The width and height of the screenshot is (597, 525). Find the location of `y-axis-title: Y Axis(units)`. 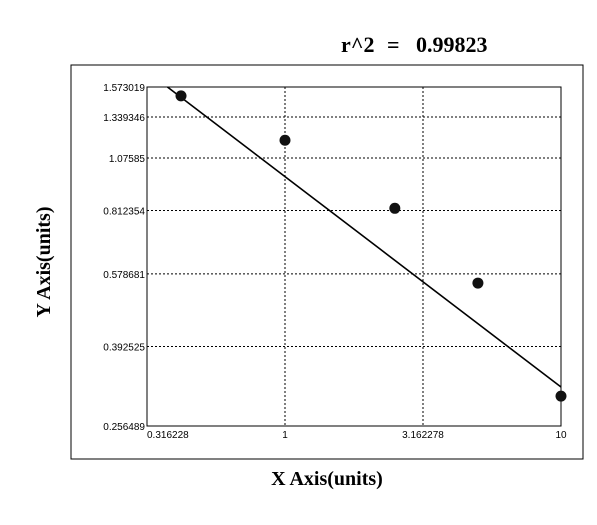

y-axis-title: Y Axis(units) is located at coordinates (44, 262).